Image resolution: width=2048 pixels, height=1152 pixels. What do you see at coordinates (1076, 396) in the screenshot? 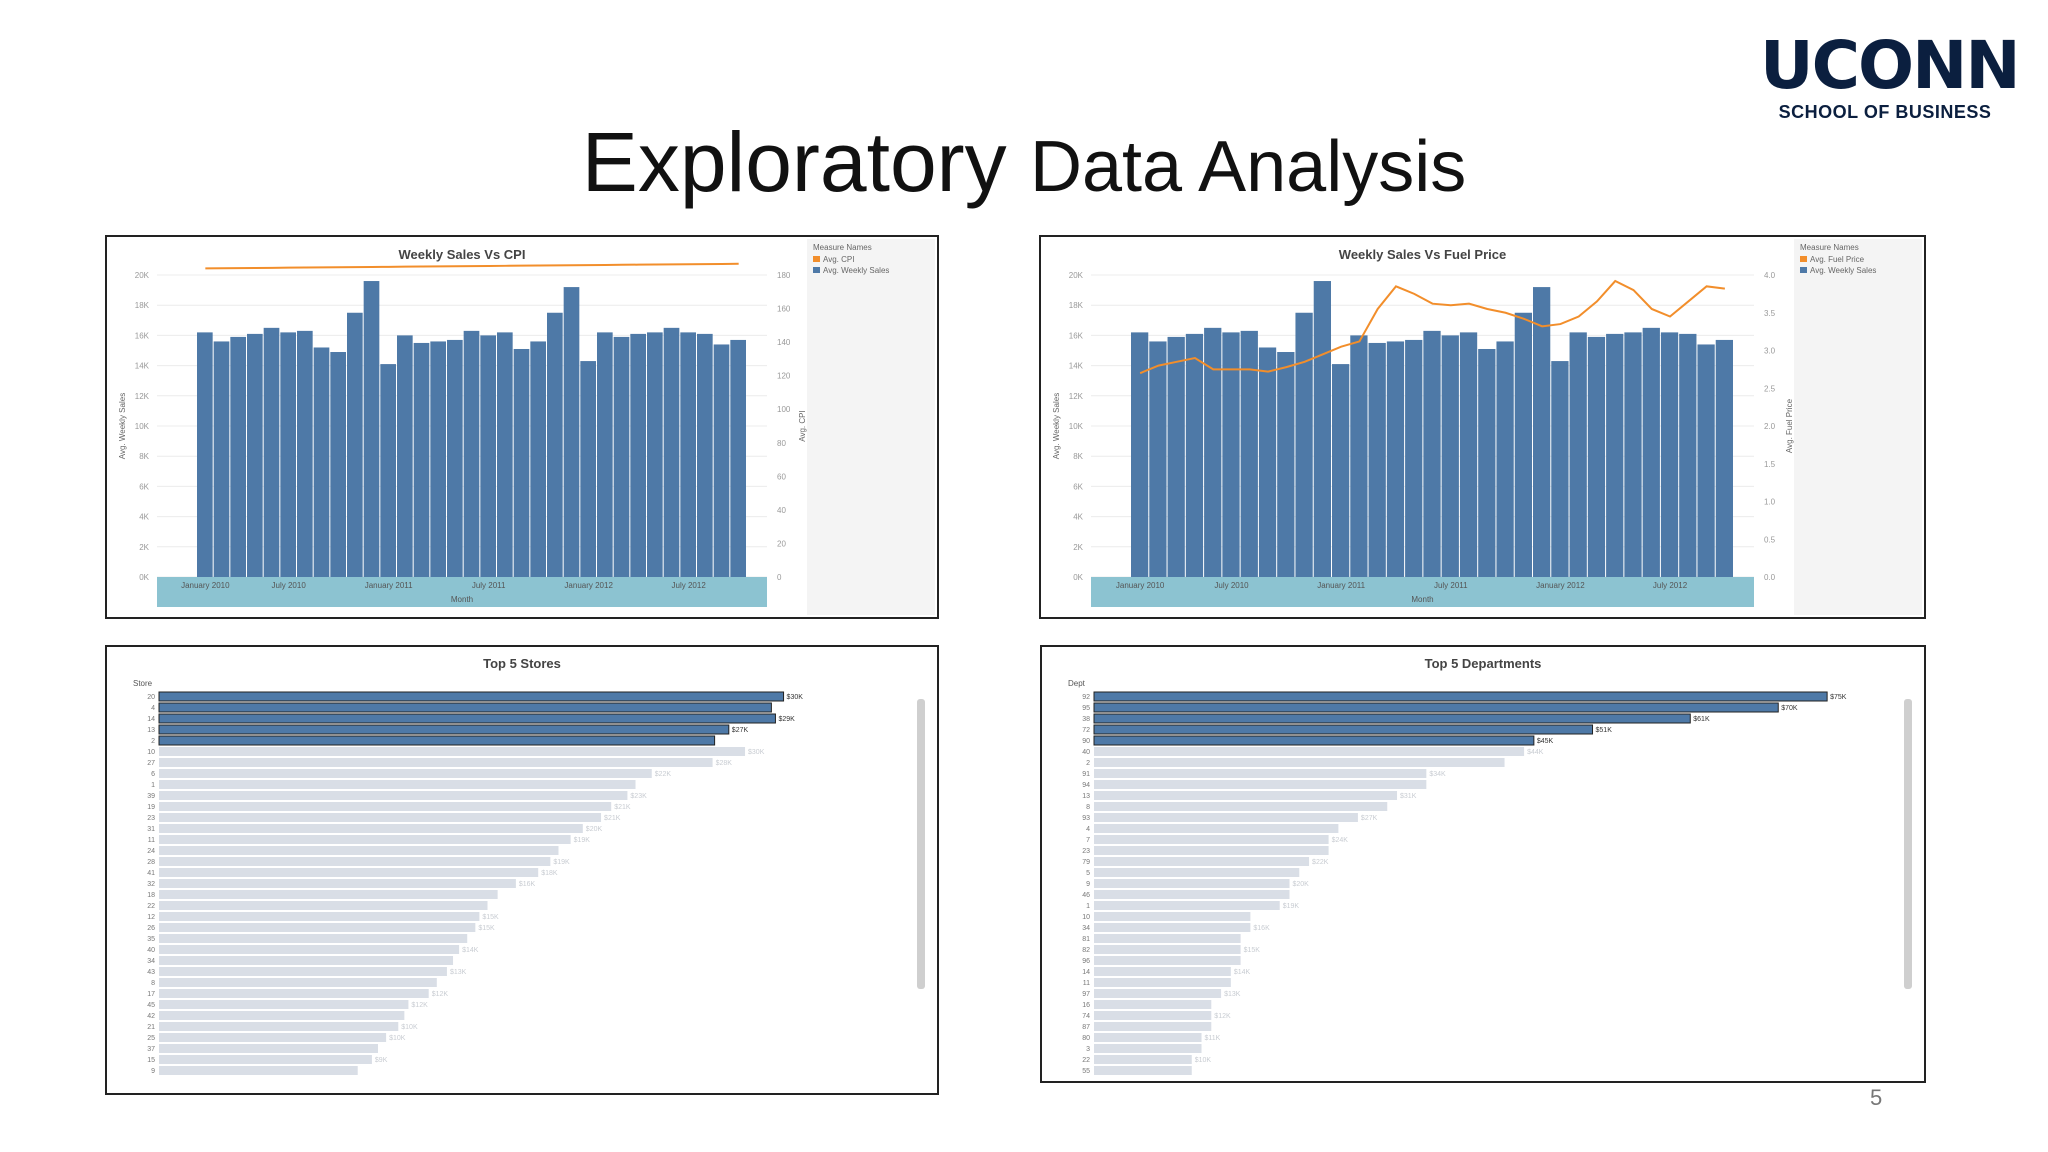
I see `y-tick-label: 12K` at bounding box center [1076, 396].